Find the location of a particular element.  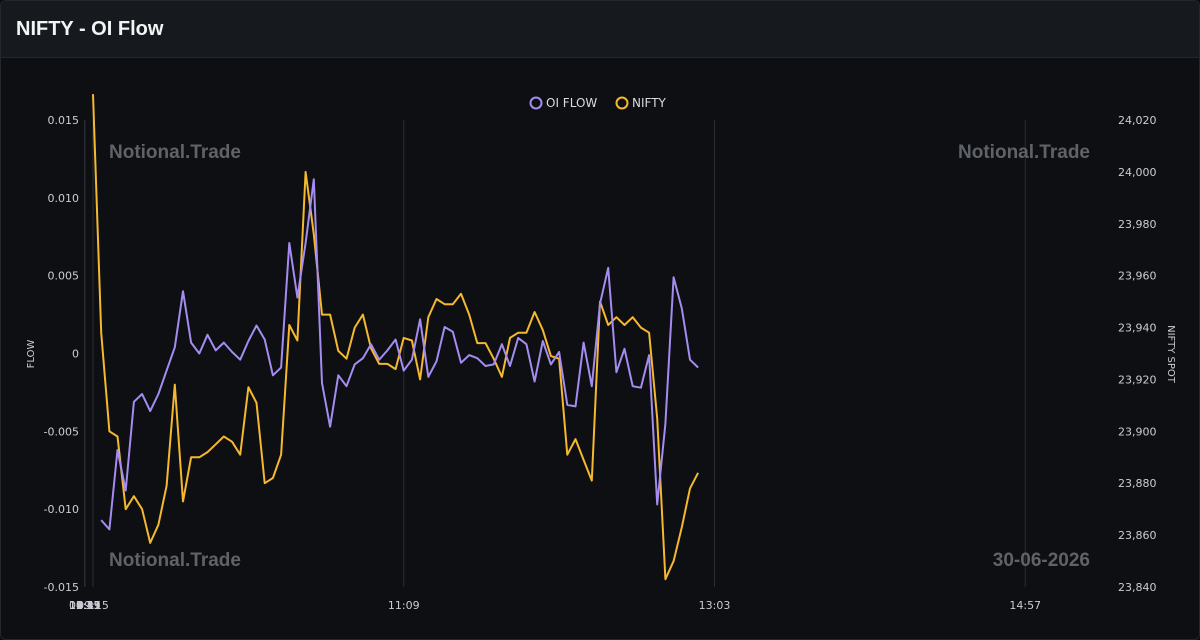

y-right-axis-title: NIFTY SPOT is located at coordinates (1170, 354).